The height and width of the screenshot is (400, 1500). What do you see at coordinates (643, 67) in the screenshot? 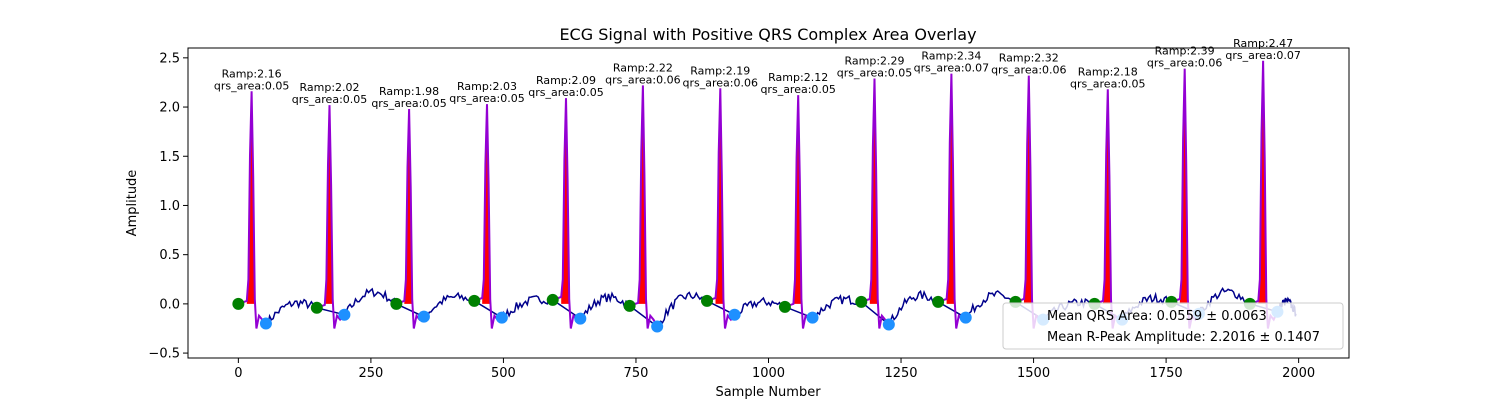
I see `r-peak-amplitude-label: Ramp:2.22` at bounding box center [643, 67].